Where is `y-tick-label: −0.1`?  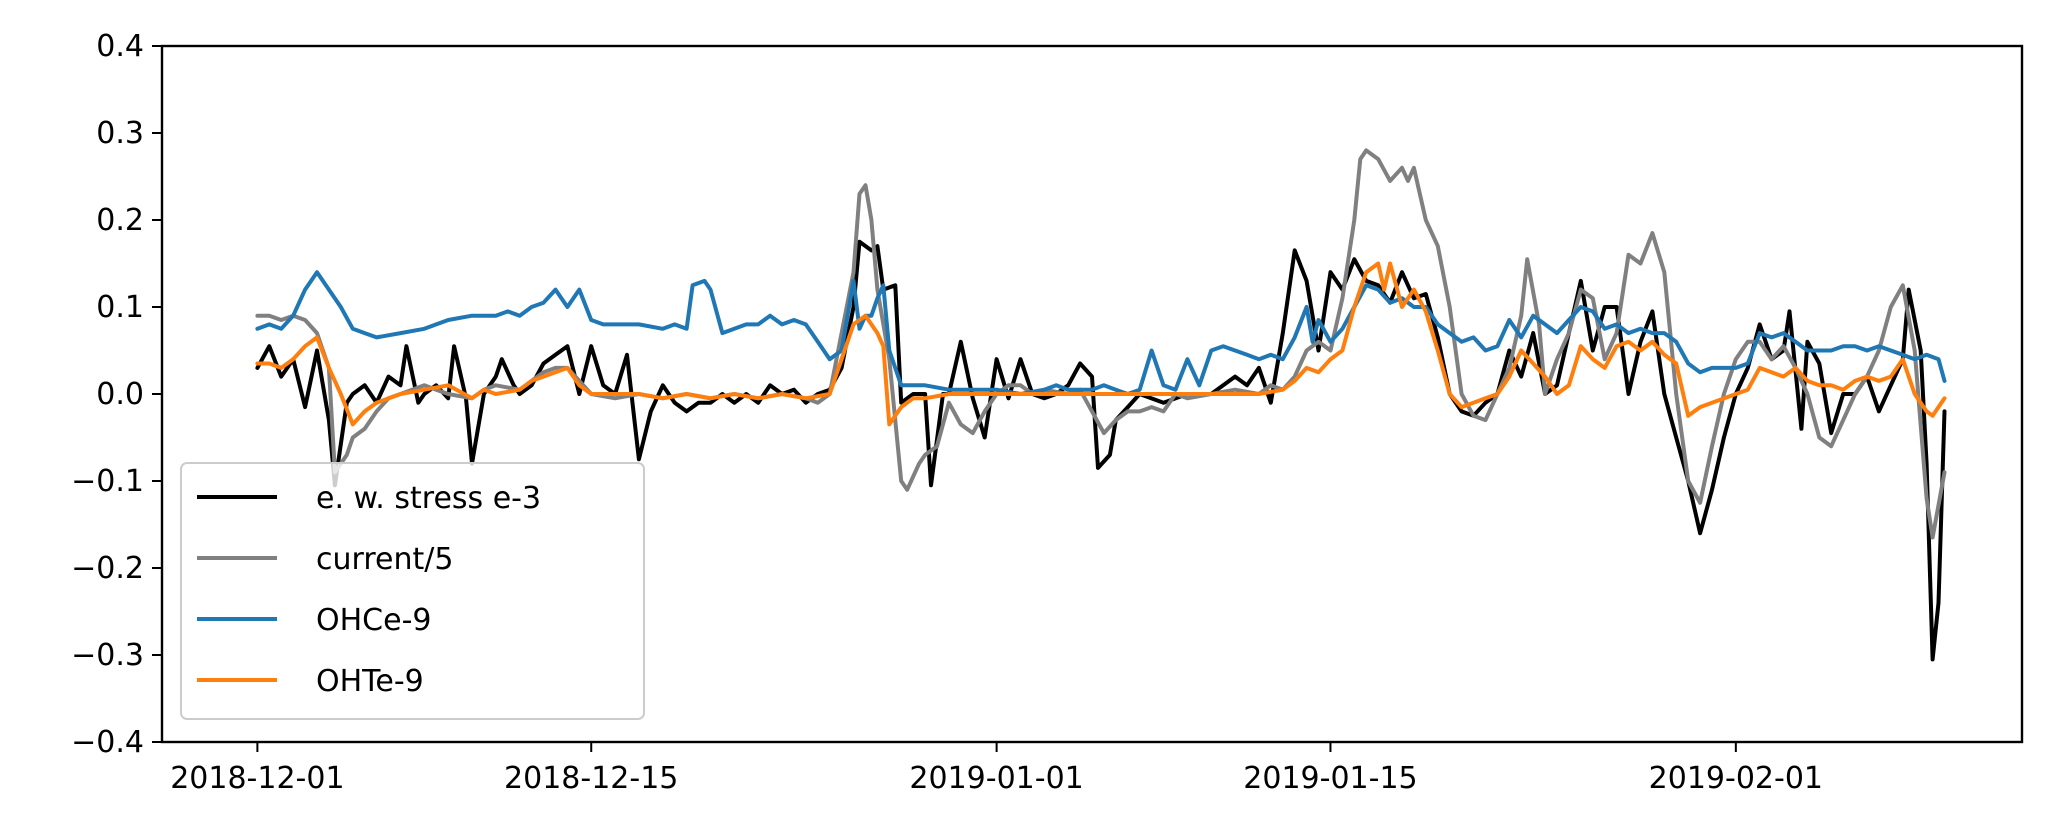
y-tick-label: −0.1 is located at coordinates (107, 481).